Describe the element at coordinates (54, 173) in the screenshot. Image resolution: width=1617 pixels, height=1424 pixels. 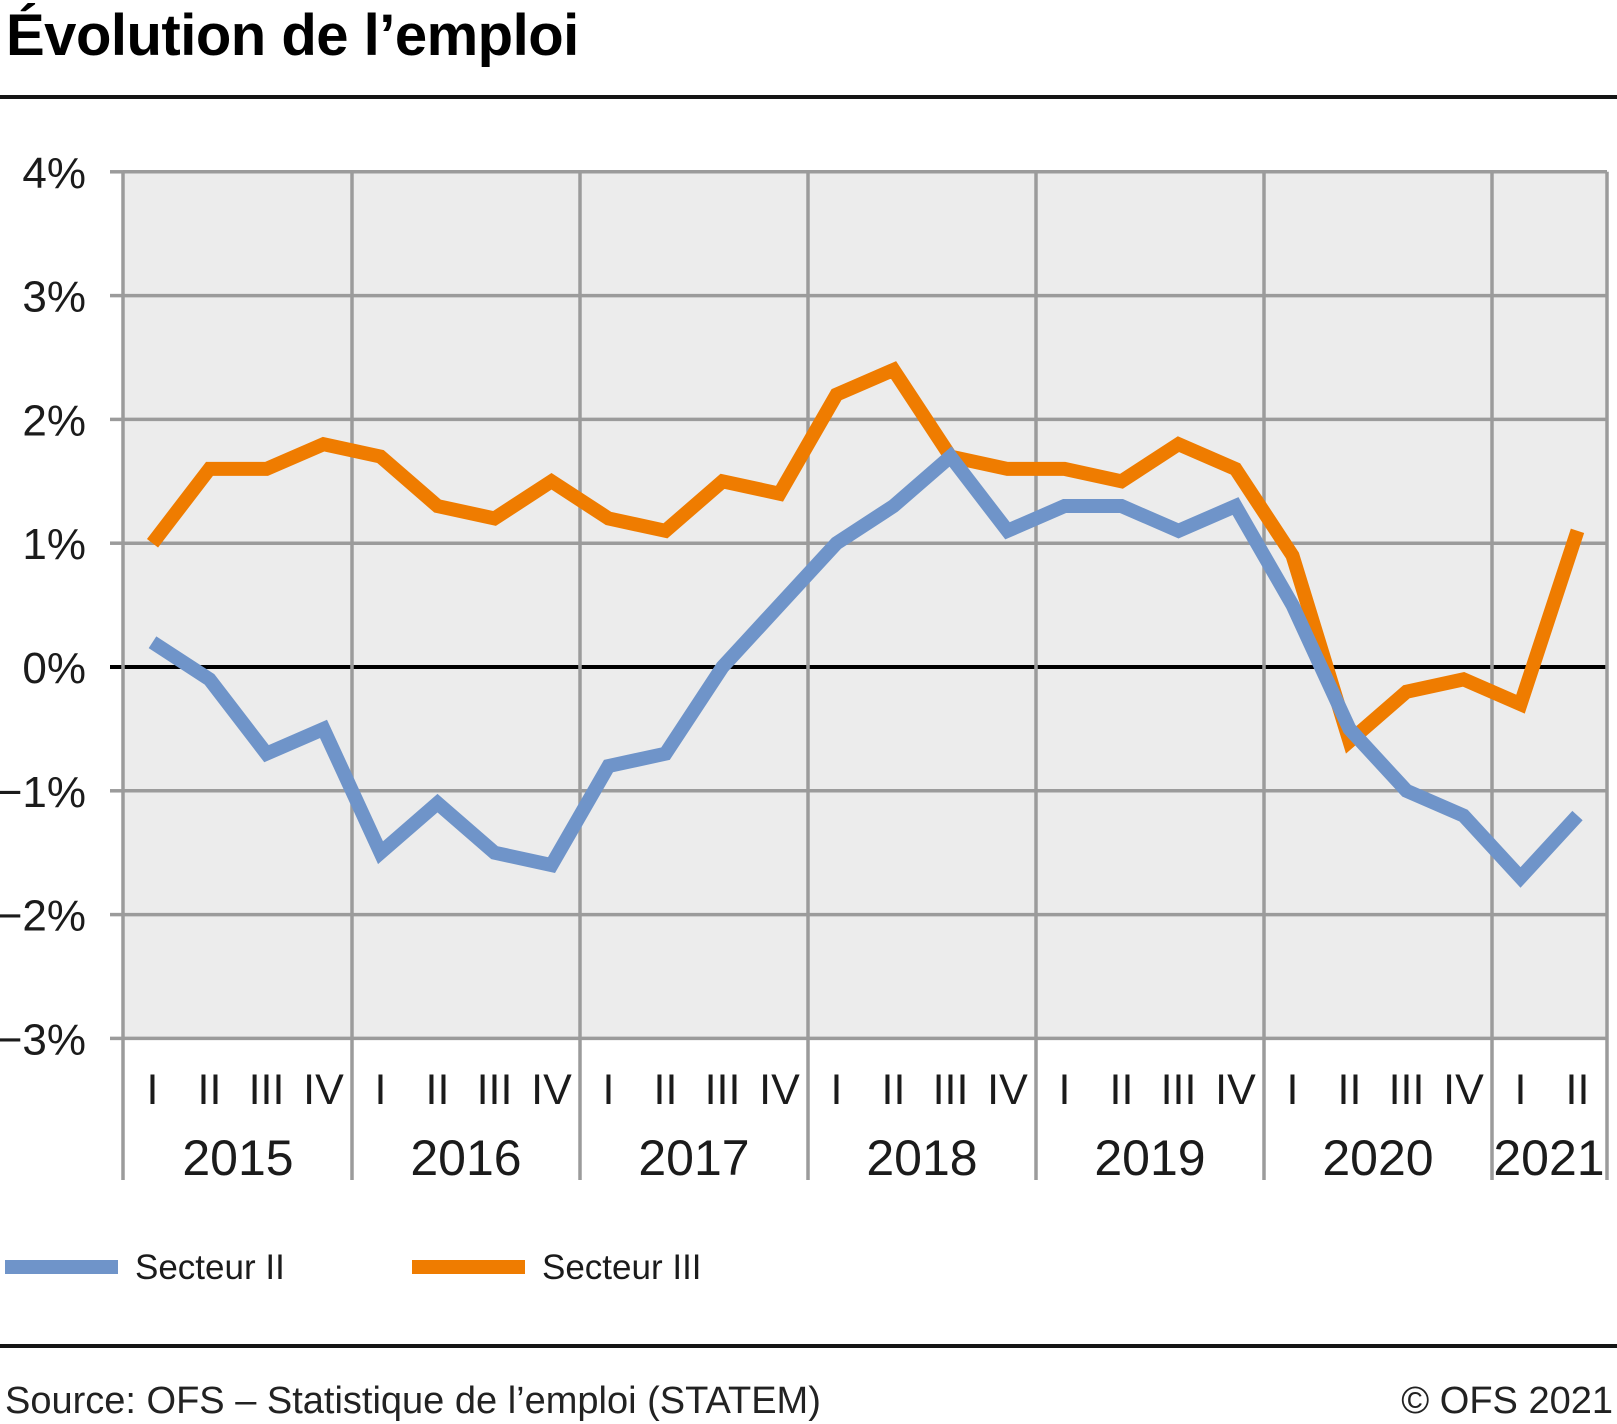
I see `y-tick-label: 4%` at that location.